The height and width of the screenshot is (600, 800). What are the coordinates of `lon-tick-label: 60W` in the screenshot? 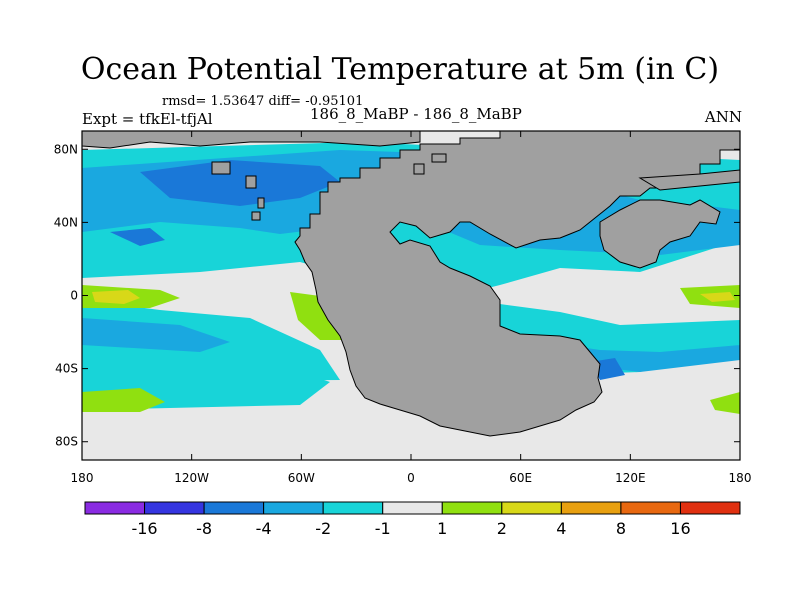 It's located at (301, 478).